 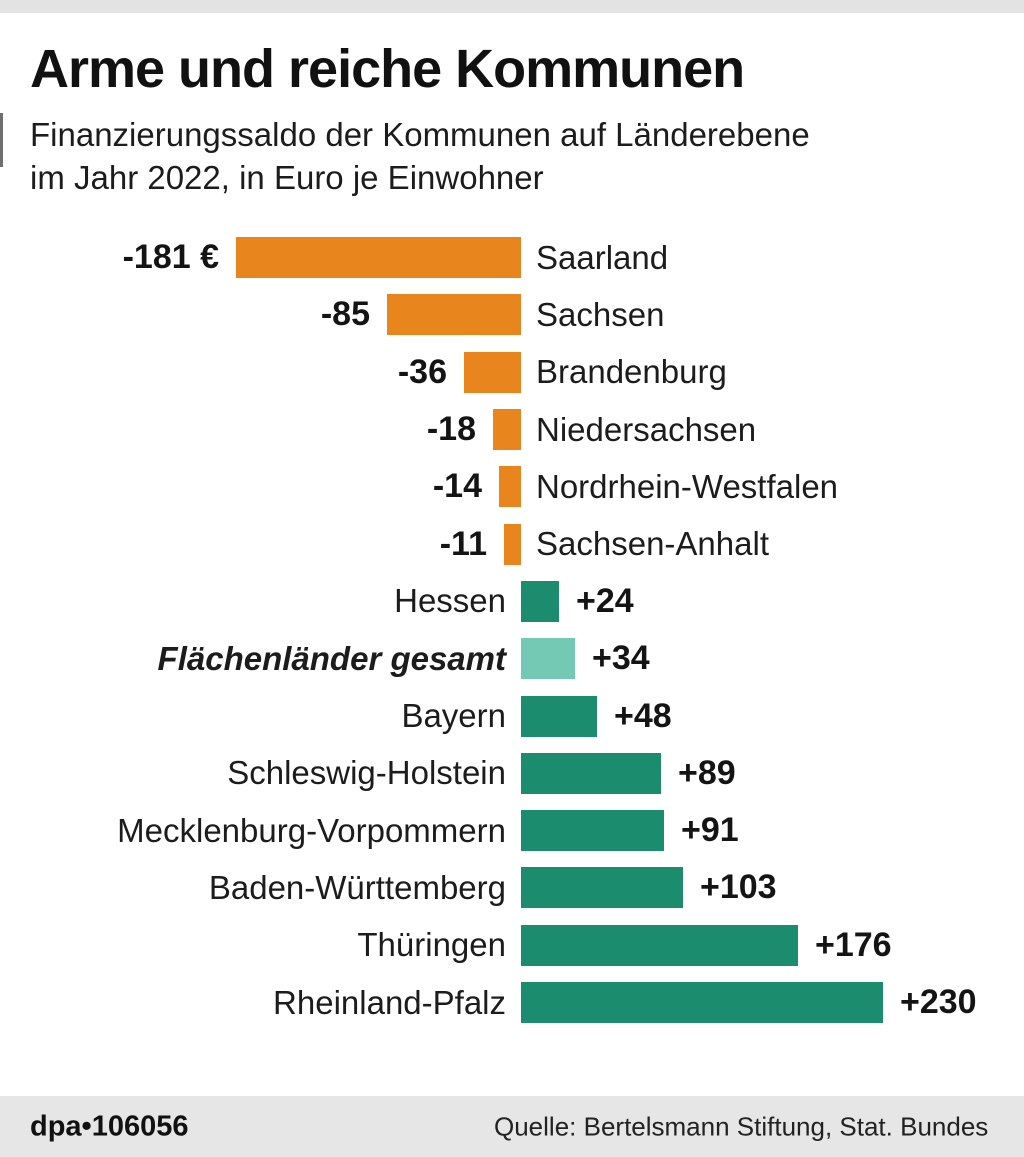 I want to click on chart-row: Bayern +48, so click(x=512, y=715).